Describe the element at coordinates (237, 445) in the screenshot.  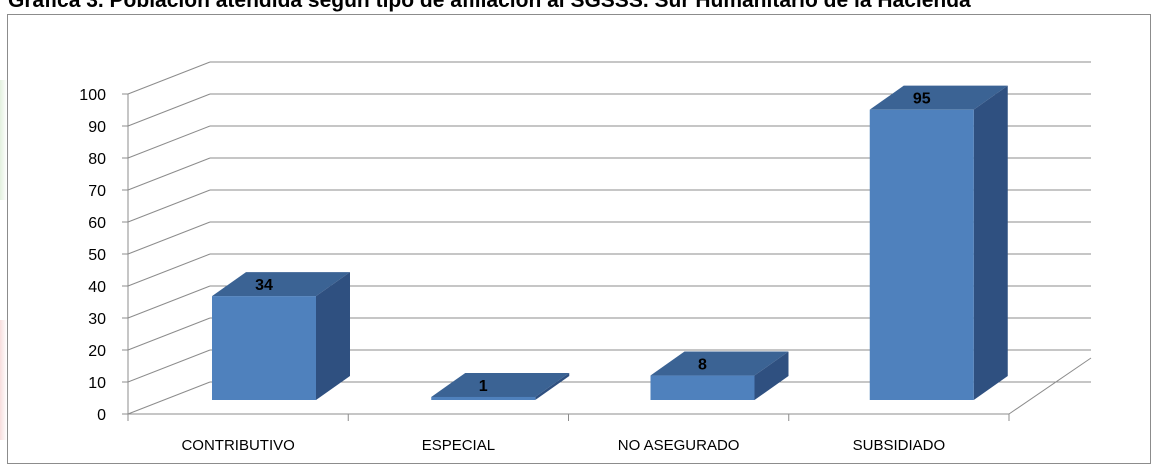
I see `x-tick-label: CONTRIBUTIVO` at that location.